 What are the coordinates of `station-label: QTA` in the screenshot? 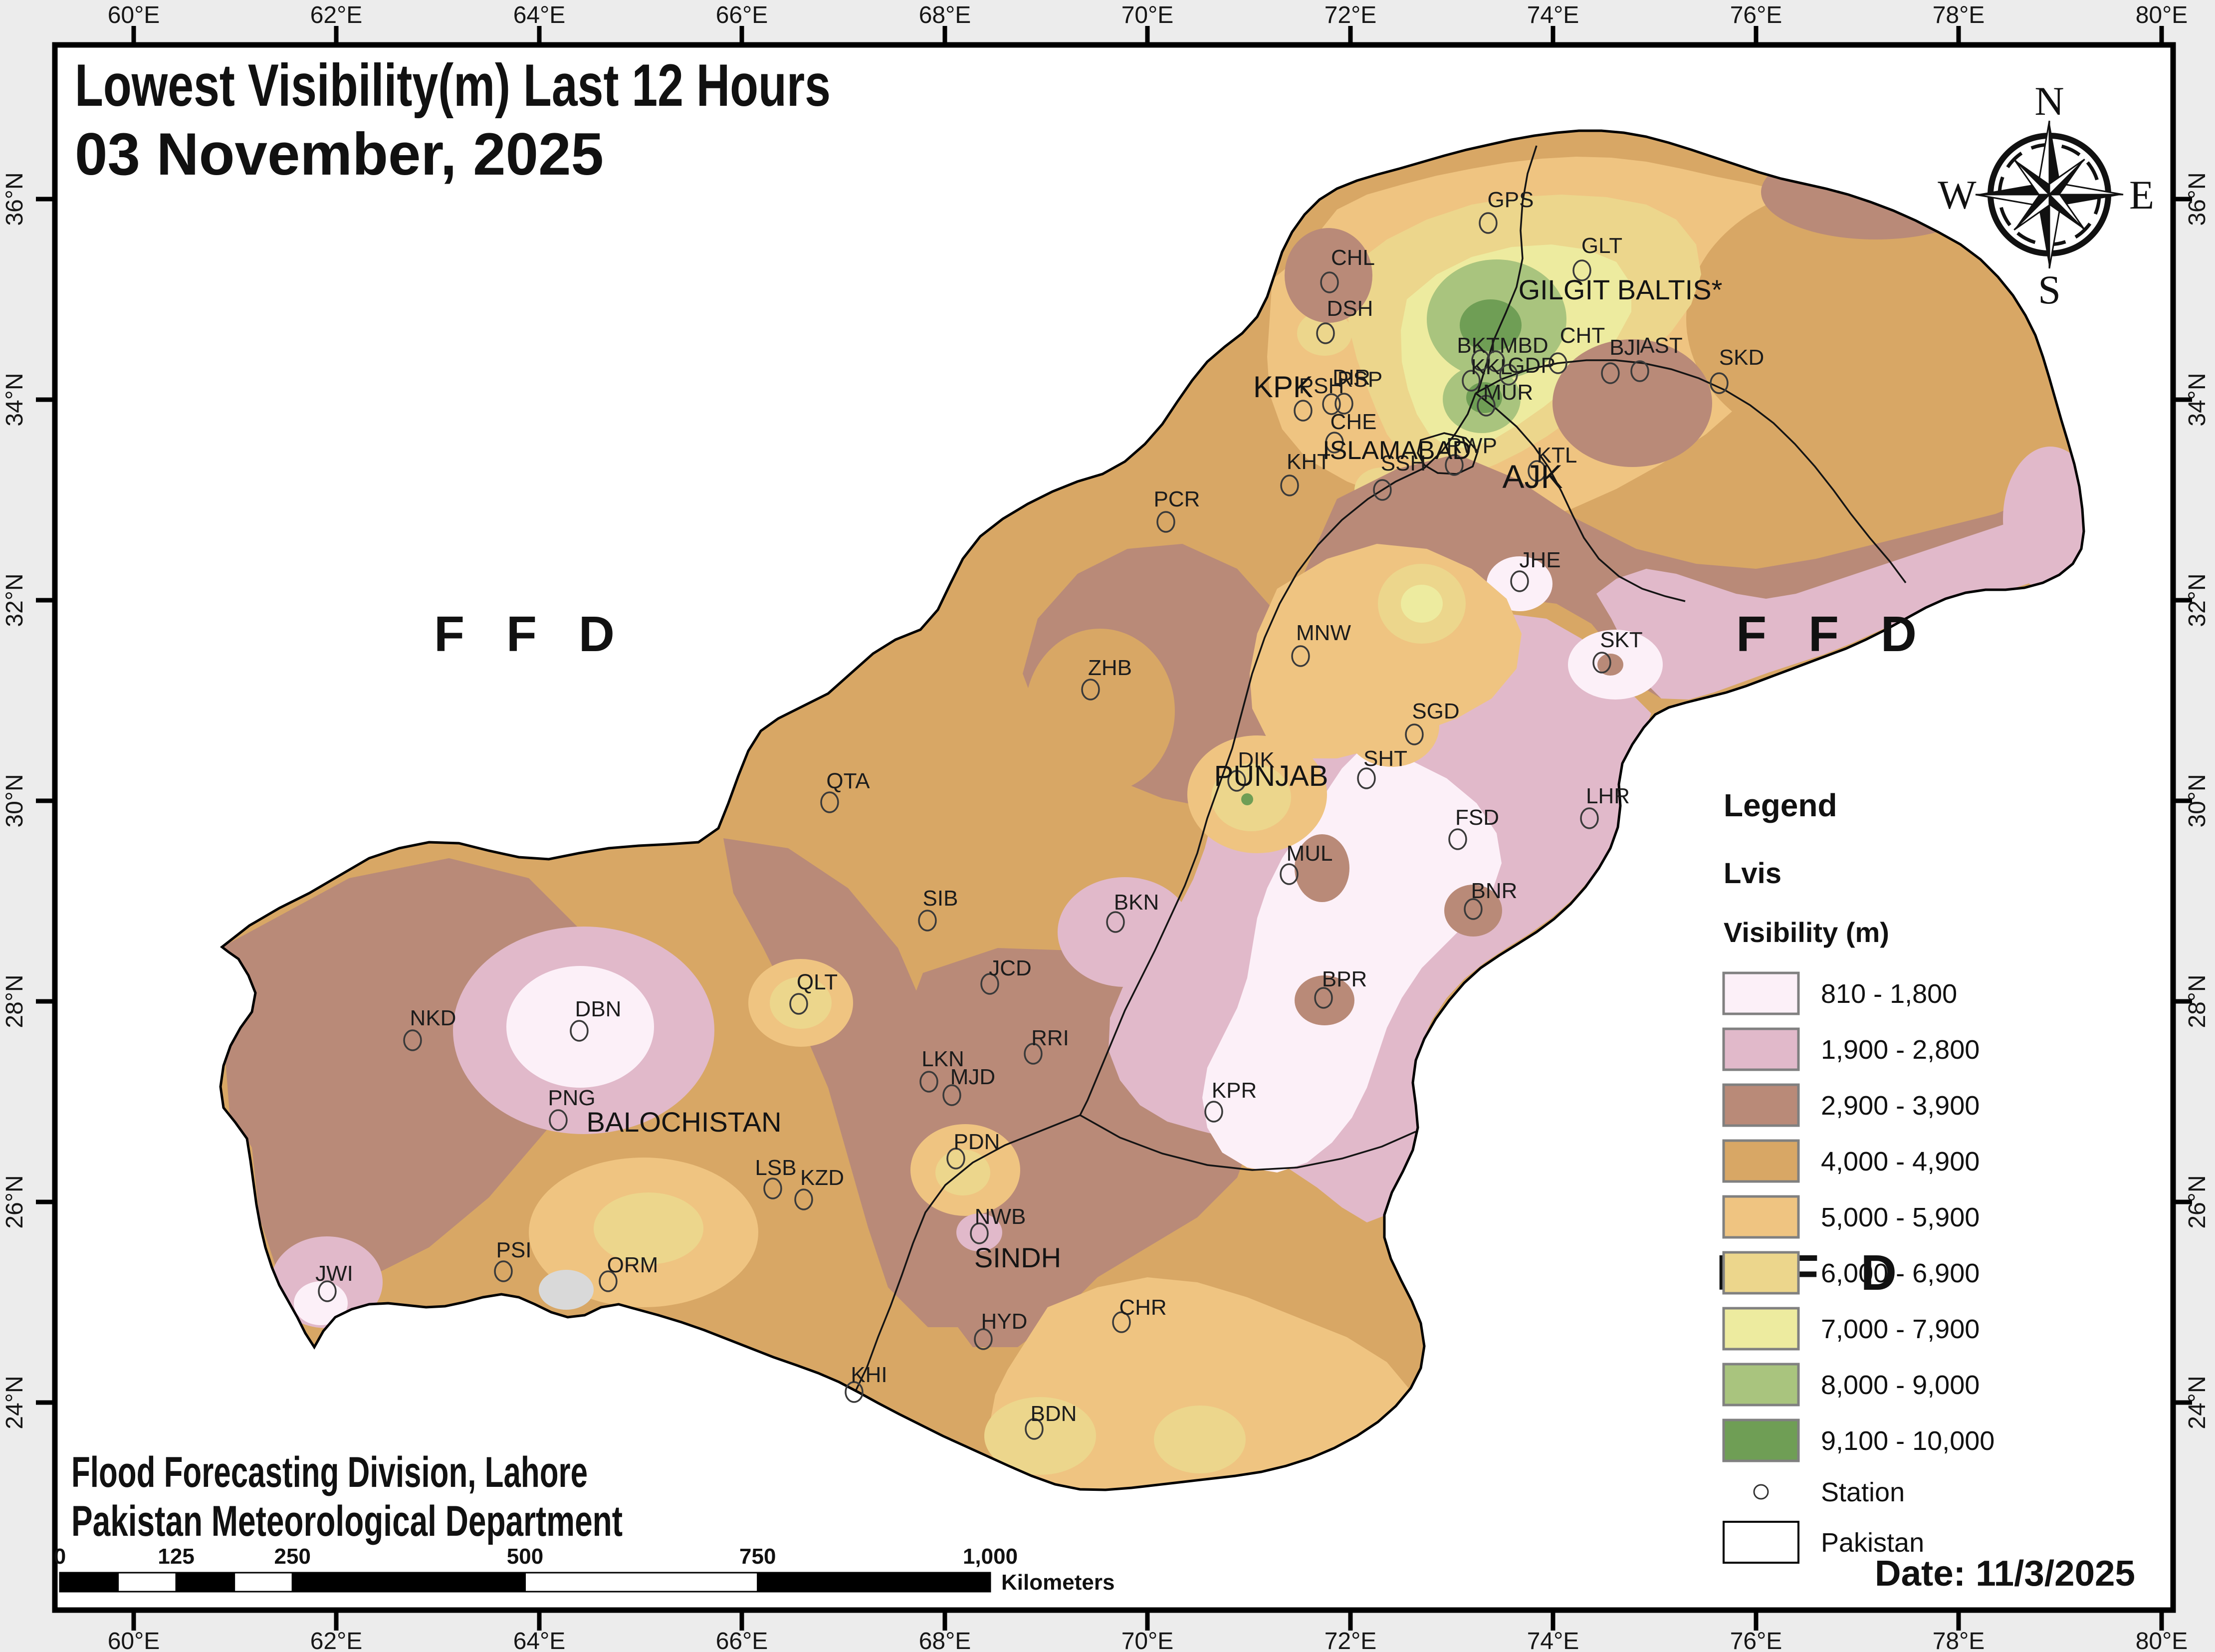 It's located at (848, 781).